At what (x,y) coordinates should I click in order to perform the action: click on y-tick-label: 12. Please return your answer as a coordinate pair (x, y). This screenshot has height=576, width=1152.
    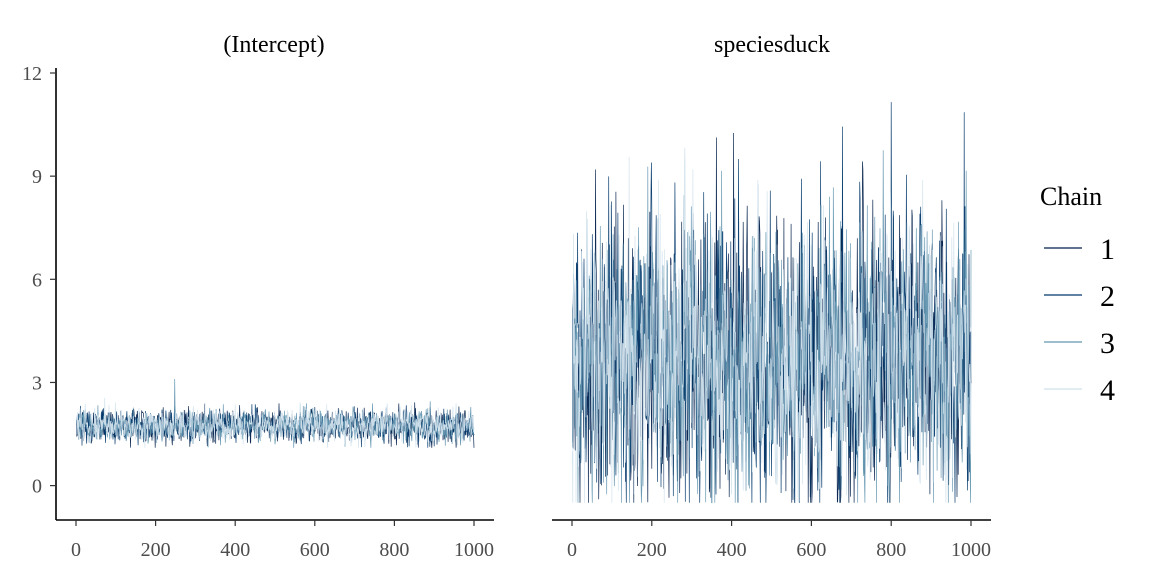
    Looking at the image, I should click on (32, 74).